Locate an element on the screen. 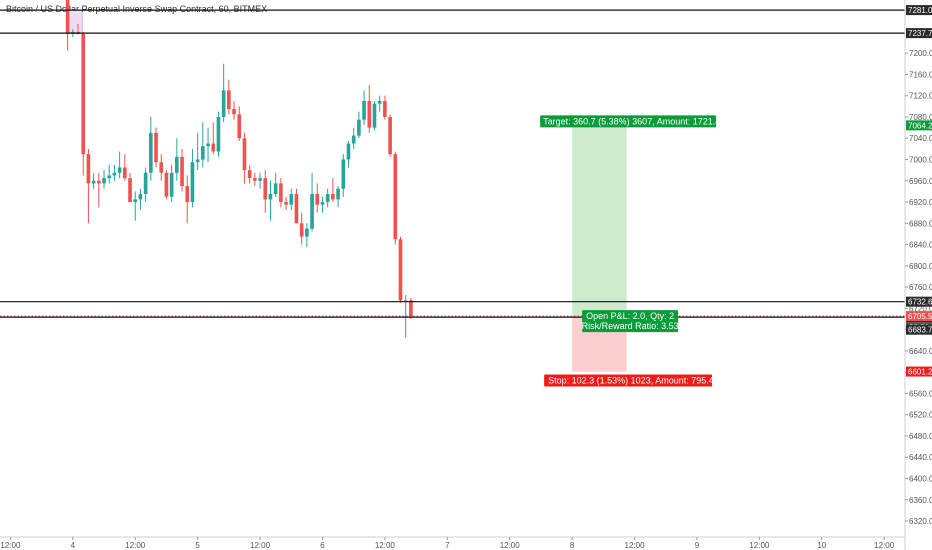  open-pnl-label: Open P&L: 2.0, Qty: 2 is located at coordinates (630, 316).